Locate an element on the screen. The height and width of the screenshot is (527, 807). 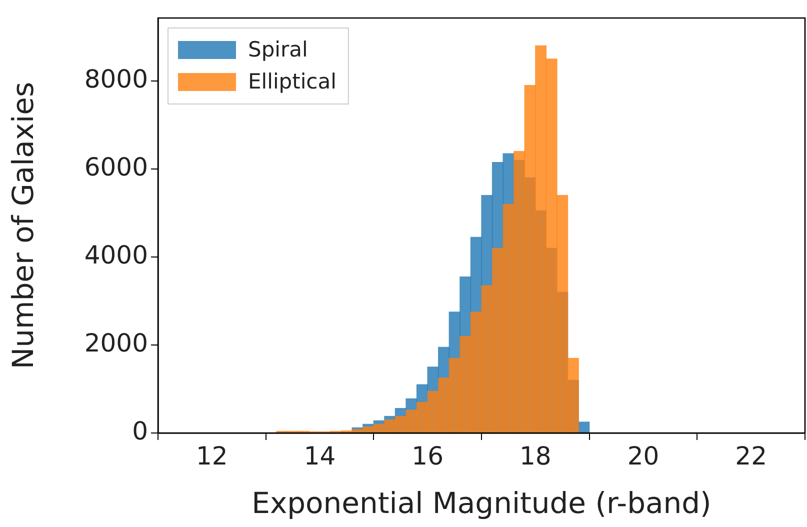
x-tick-label: 14 is located at coordinates (320, 456).